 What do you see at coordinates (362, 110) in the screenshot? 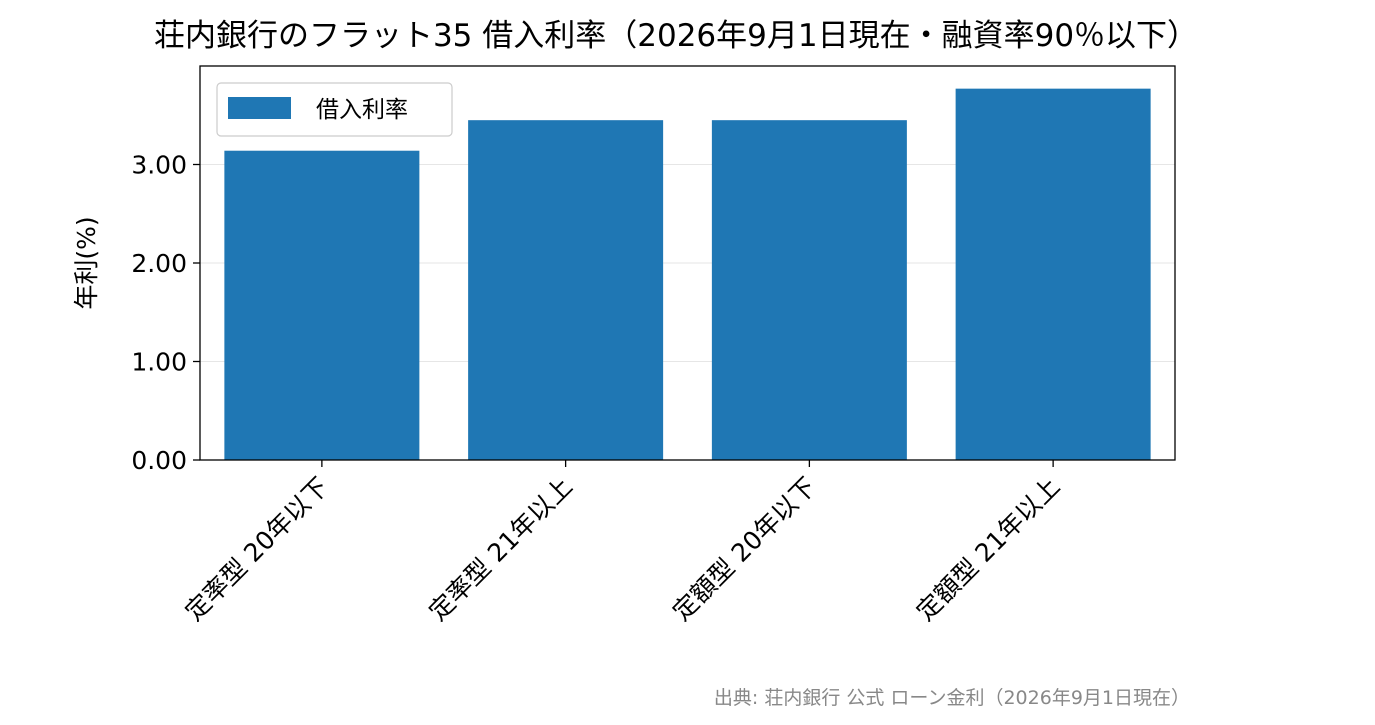
I see `legend-label: 借入利率` at bounding box center [362, 110].